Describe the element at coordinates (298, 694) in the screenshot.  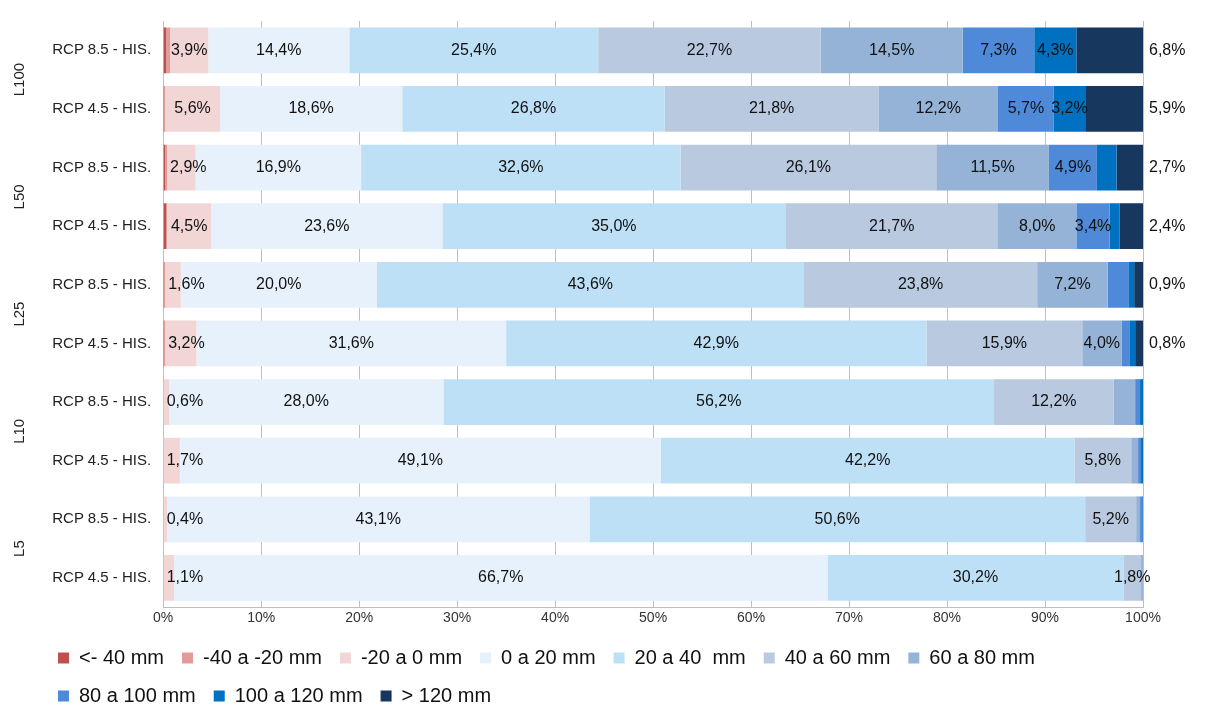
I see `legend-label: 100 a 120 mm` at that location.